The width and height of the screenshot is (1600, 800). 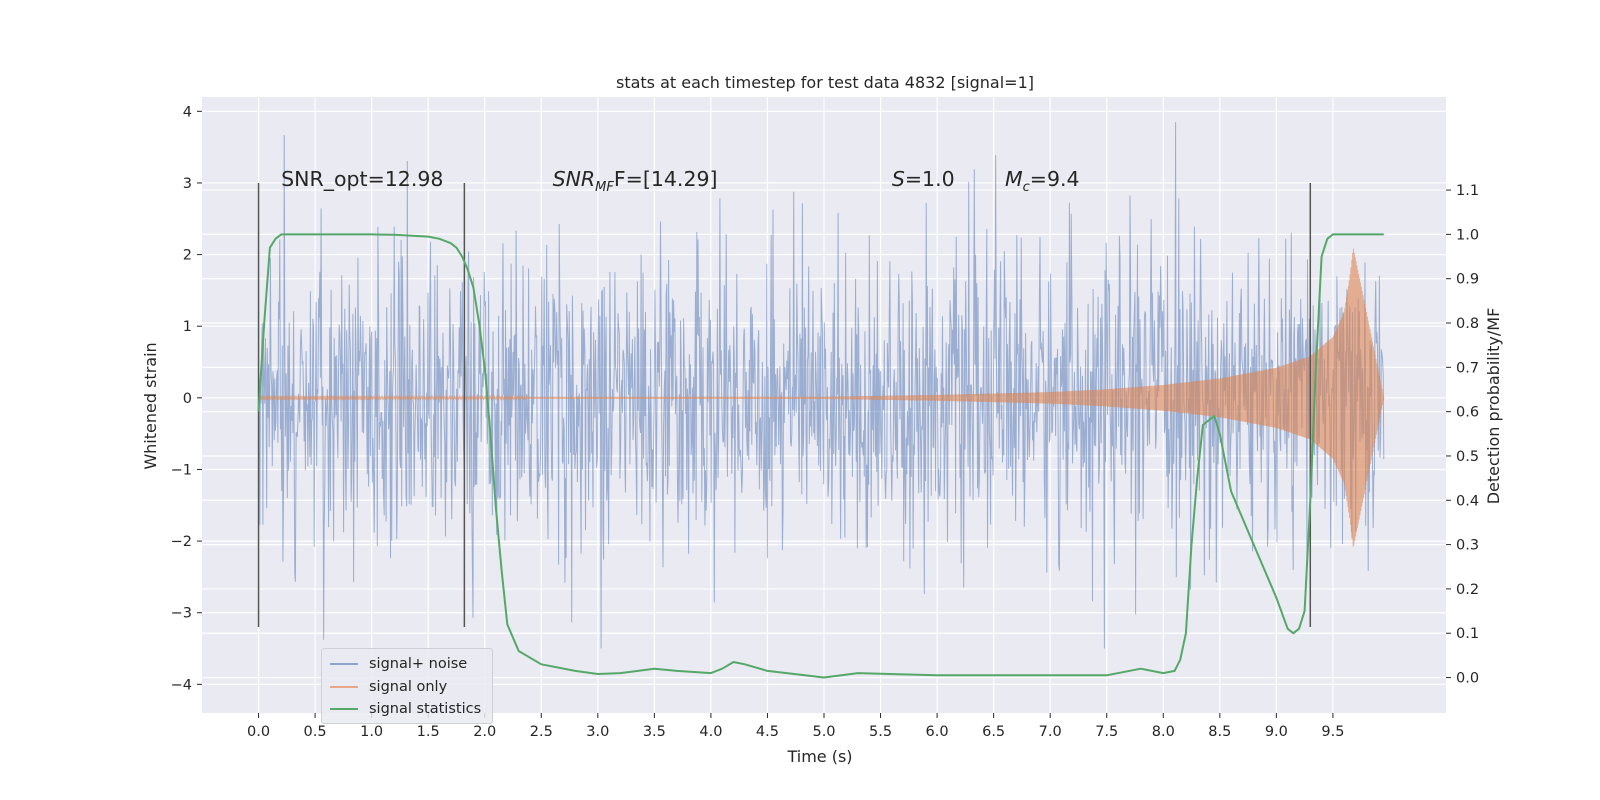 What do you see at coordinates (181, 470) in the screenshot?
I see `y-tick-label: −1` at bounding box center [181, 470].